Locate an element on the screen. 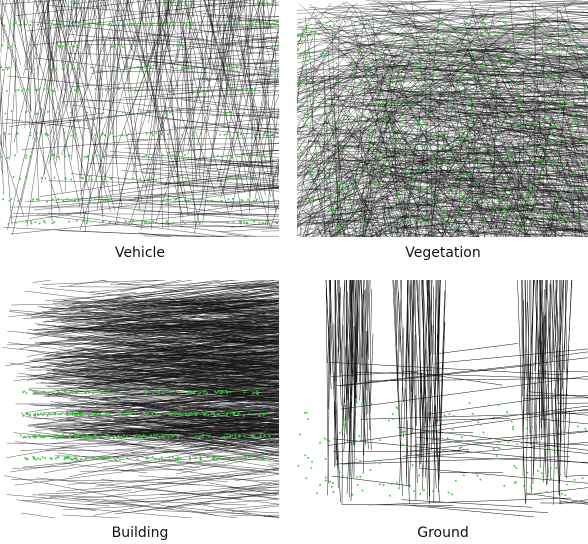 This screenshot has height=544, width=588. caption: Vegetation is located at coordinates (443, 253).